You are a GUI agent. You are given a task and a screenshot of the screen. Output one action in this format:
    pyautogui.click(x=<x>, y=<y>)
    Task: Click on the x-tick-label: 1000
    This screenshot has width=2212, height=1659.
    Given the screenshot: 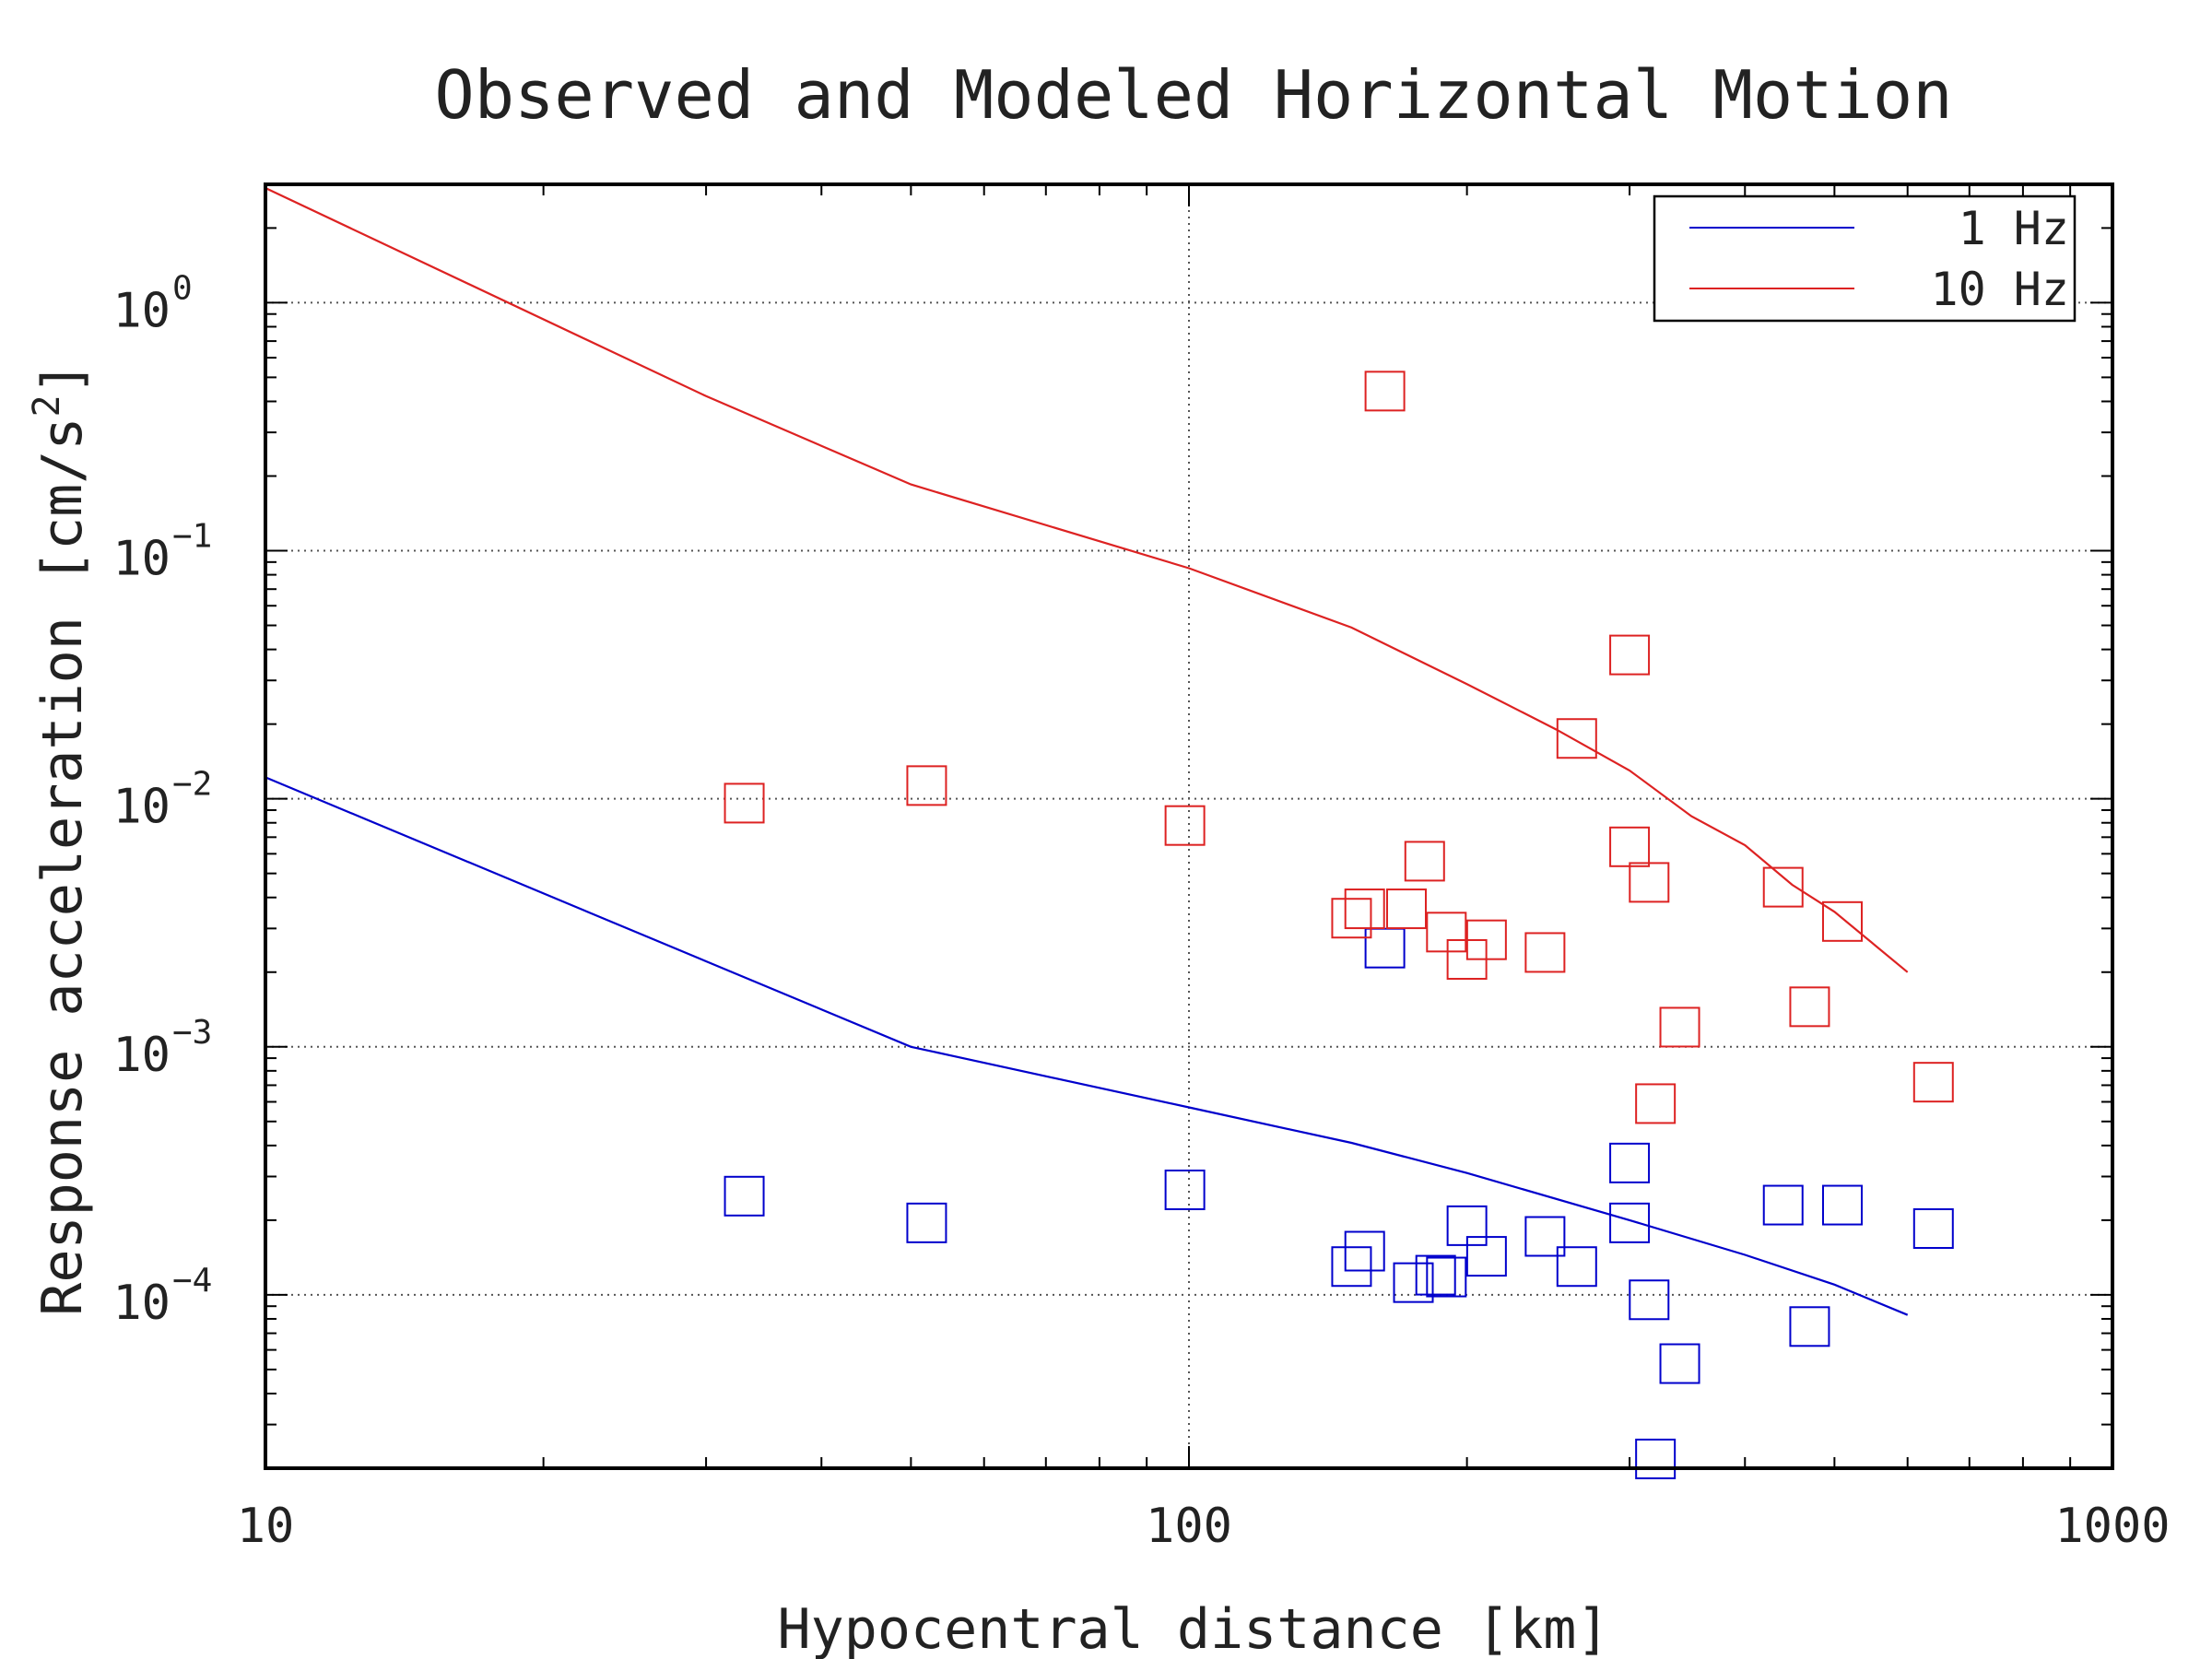 What is the action you would take?
    pyautogui.click(x=2112, y=1526)
    